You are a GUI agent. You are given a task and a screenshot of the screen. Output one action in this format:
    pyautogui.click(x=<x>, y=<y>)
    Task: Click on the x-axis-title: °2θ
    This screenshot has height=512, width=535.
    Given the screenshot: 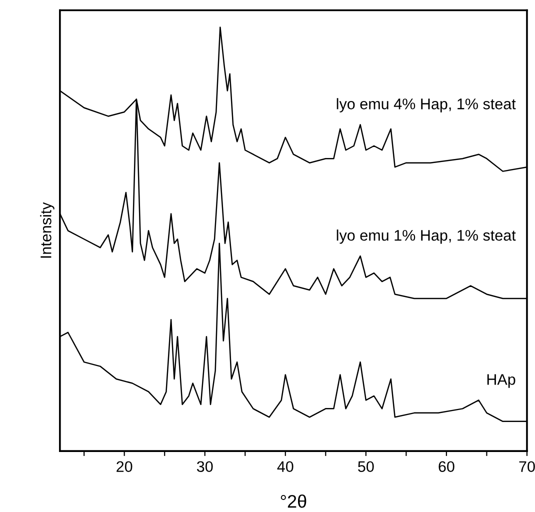 What is the action you would take?
    pyautogui.click(x=293, y=501)
    